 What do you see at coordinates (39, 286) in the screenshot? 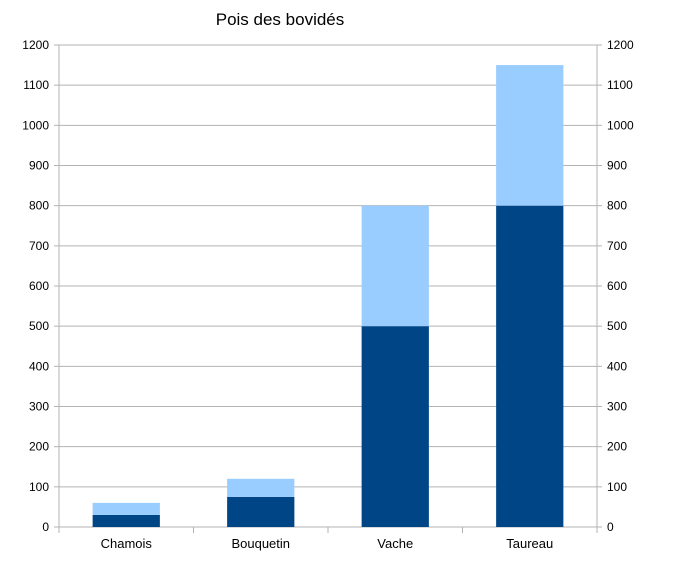
I see `y-tick-label-left: 600` at bounding box center [39, 286].